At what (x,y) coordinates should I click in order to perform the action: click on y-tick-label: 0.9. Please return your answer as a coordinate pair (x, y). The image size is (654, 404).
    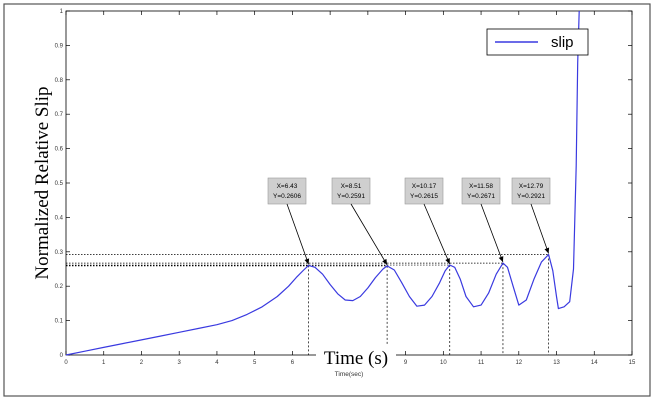
    Looking at the image, I should click on (59, 46).